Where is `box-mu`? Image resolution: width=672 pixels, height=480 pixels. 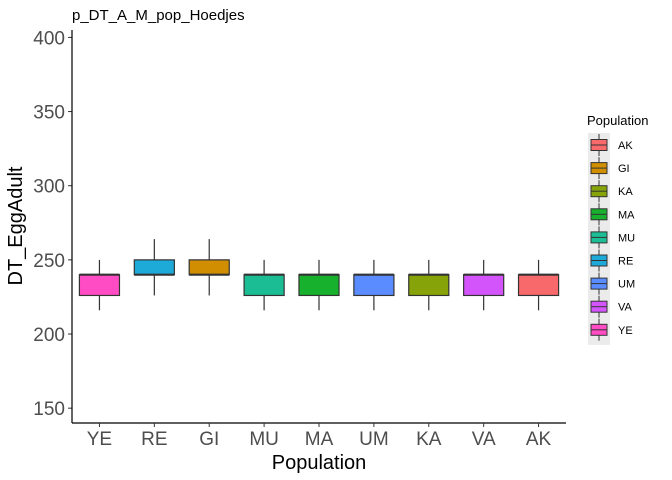
box-mu is located at coordinates (264, 285).